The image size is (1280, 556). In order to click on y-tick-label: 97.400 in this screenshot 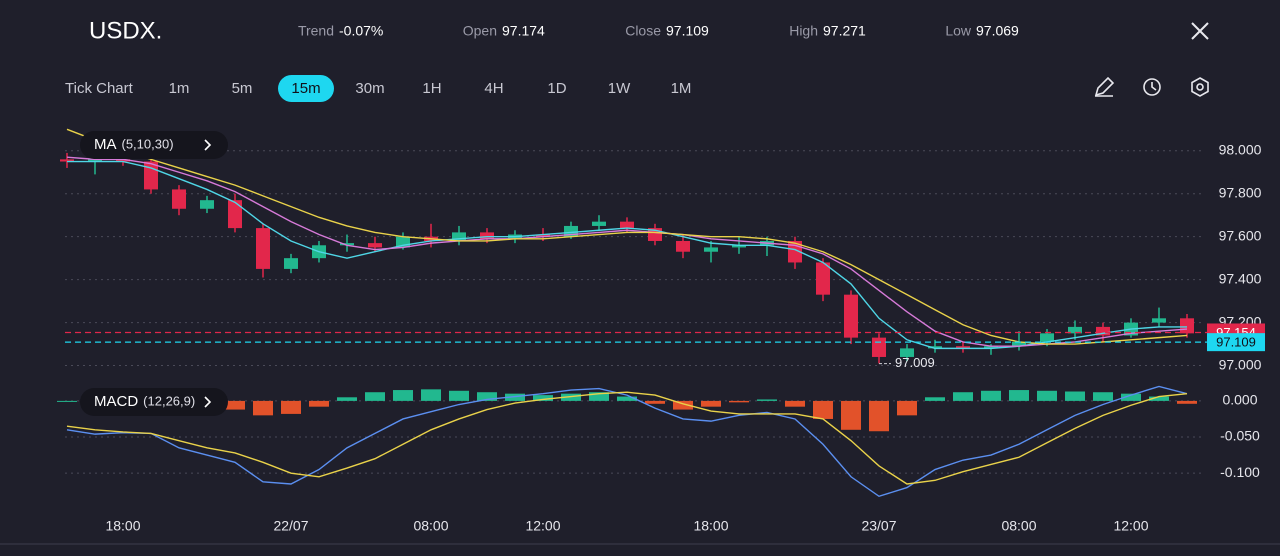, I will do `click(1240, 278)`.